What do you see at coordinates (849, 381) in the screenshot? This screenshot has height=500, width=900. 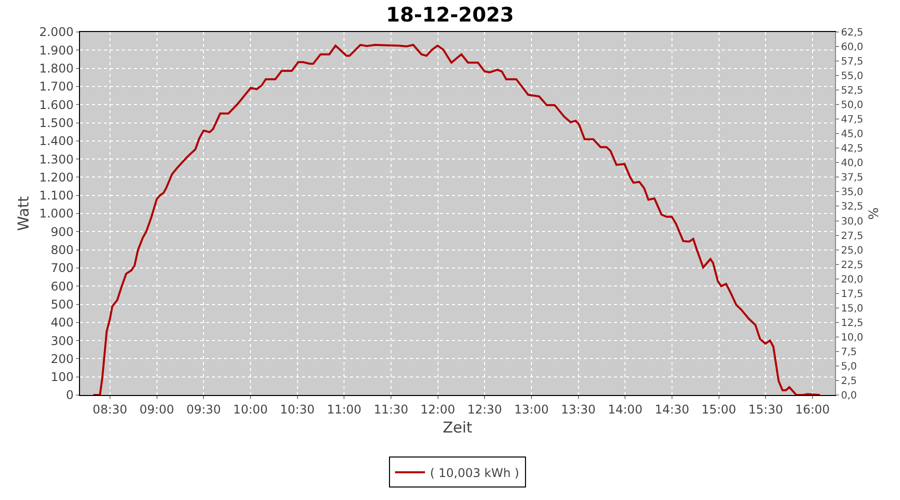 I see `y2-tick-label: 2,5` at bounding box center [849, 381].